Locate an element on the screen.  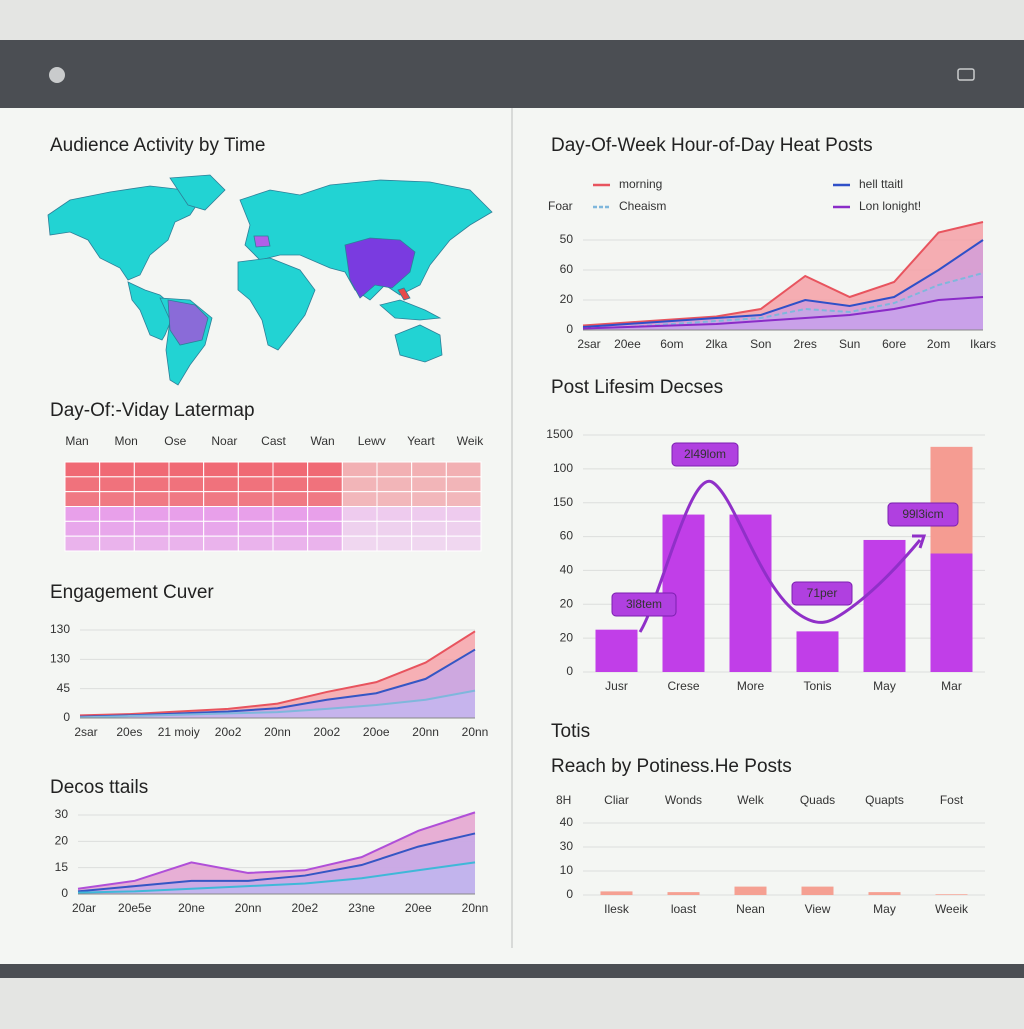
top-bezel is located at coordinates (512, 74).